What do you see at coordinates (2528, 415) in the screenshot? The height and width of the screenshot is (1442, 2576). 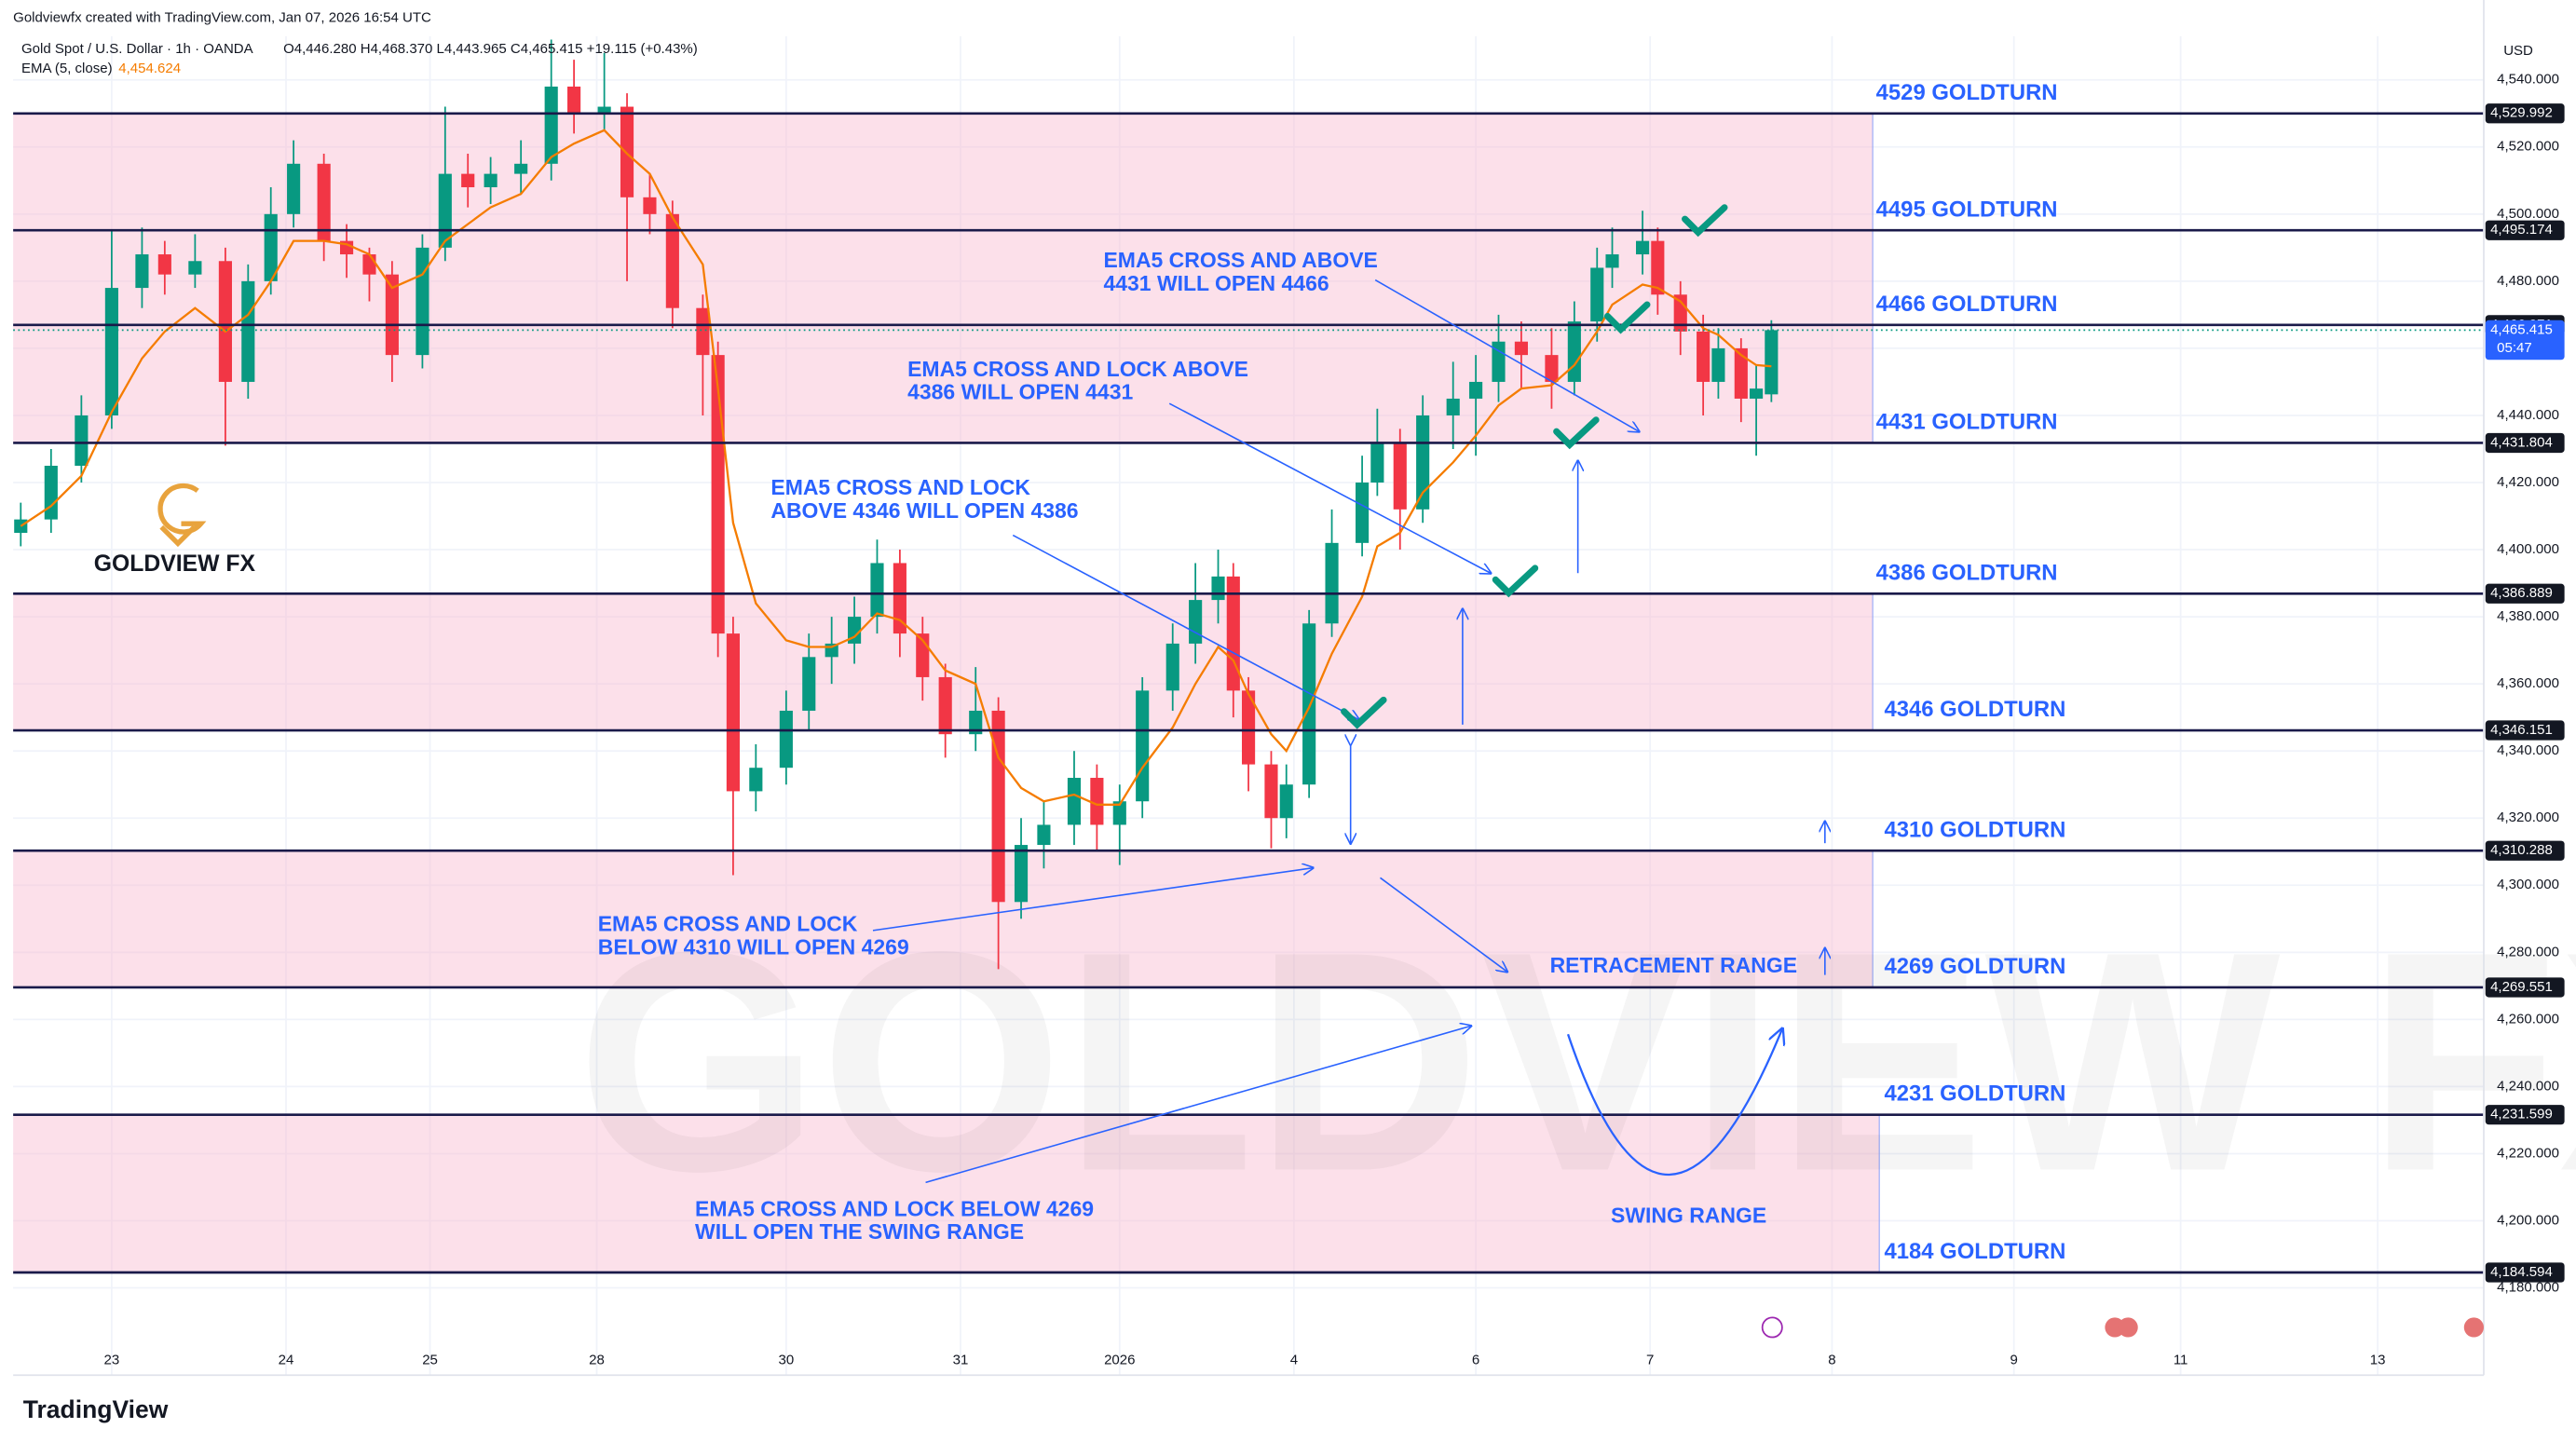 I see `y-tick-label: 4,440.000` at bounding box center [2528, 415].